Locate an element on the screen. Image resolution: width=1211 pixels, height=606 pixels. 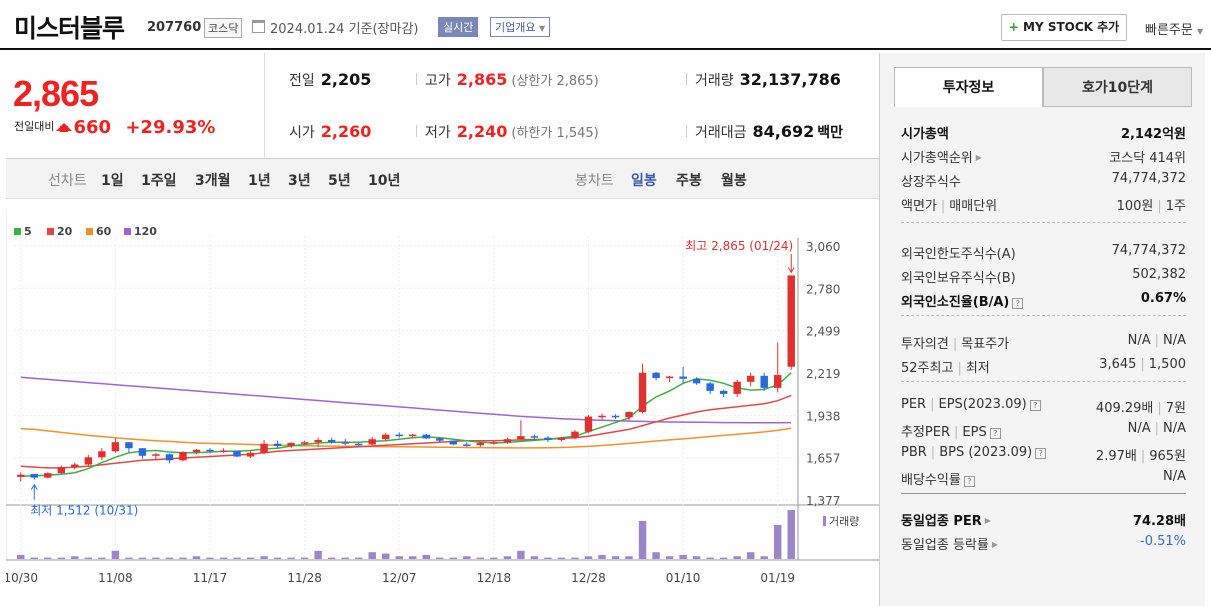
change-amount: 660 is located at coordinates (92, 127).